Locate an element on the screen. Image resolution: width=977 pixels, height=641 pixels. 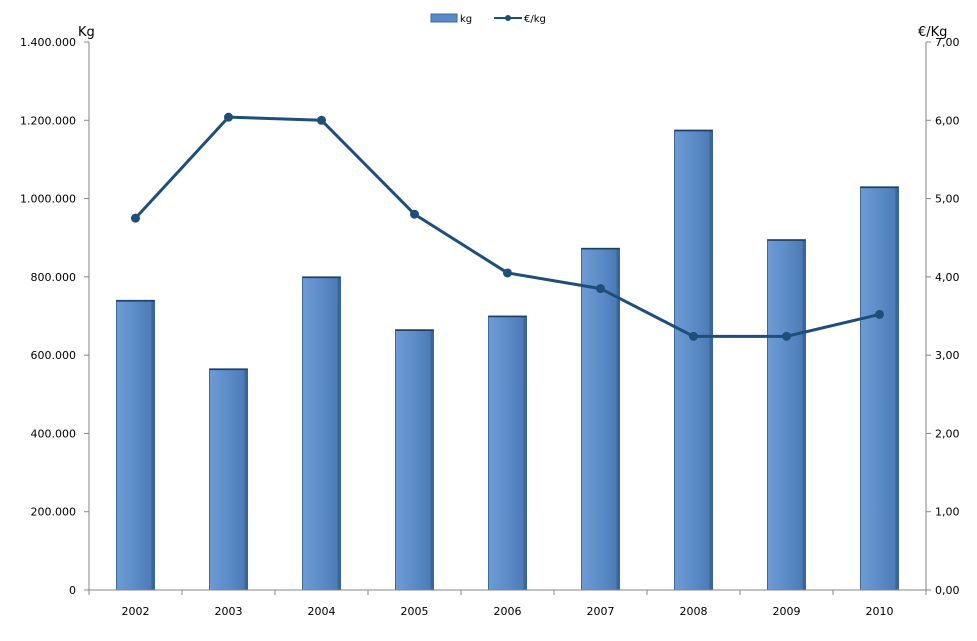
price-point-2003 is located at coordinates (228, 117).